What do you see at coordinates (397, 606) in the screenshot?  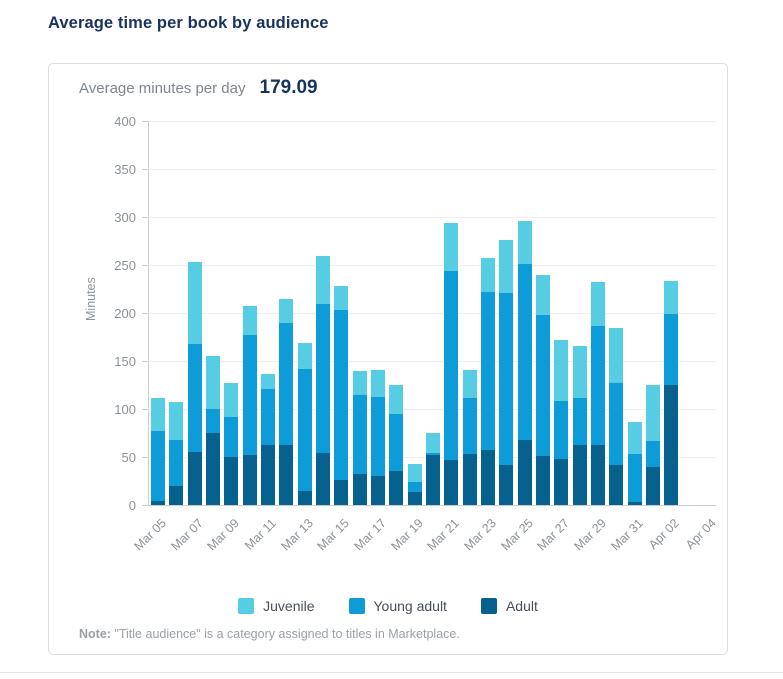 I see `legend-item-young-adult: Young adult` at bounding box center [397, 606].